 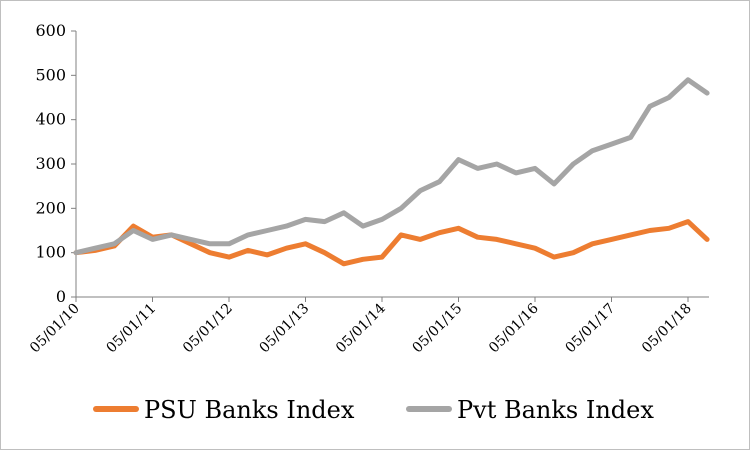 What do you see at coordinates (438, 329) in the screenshot?
I see `x-tick-label: 05/01/15` at bounding box center [438, 329].